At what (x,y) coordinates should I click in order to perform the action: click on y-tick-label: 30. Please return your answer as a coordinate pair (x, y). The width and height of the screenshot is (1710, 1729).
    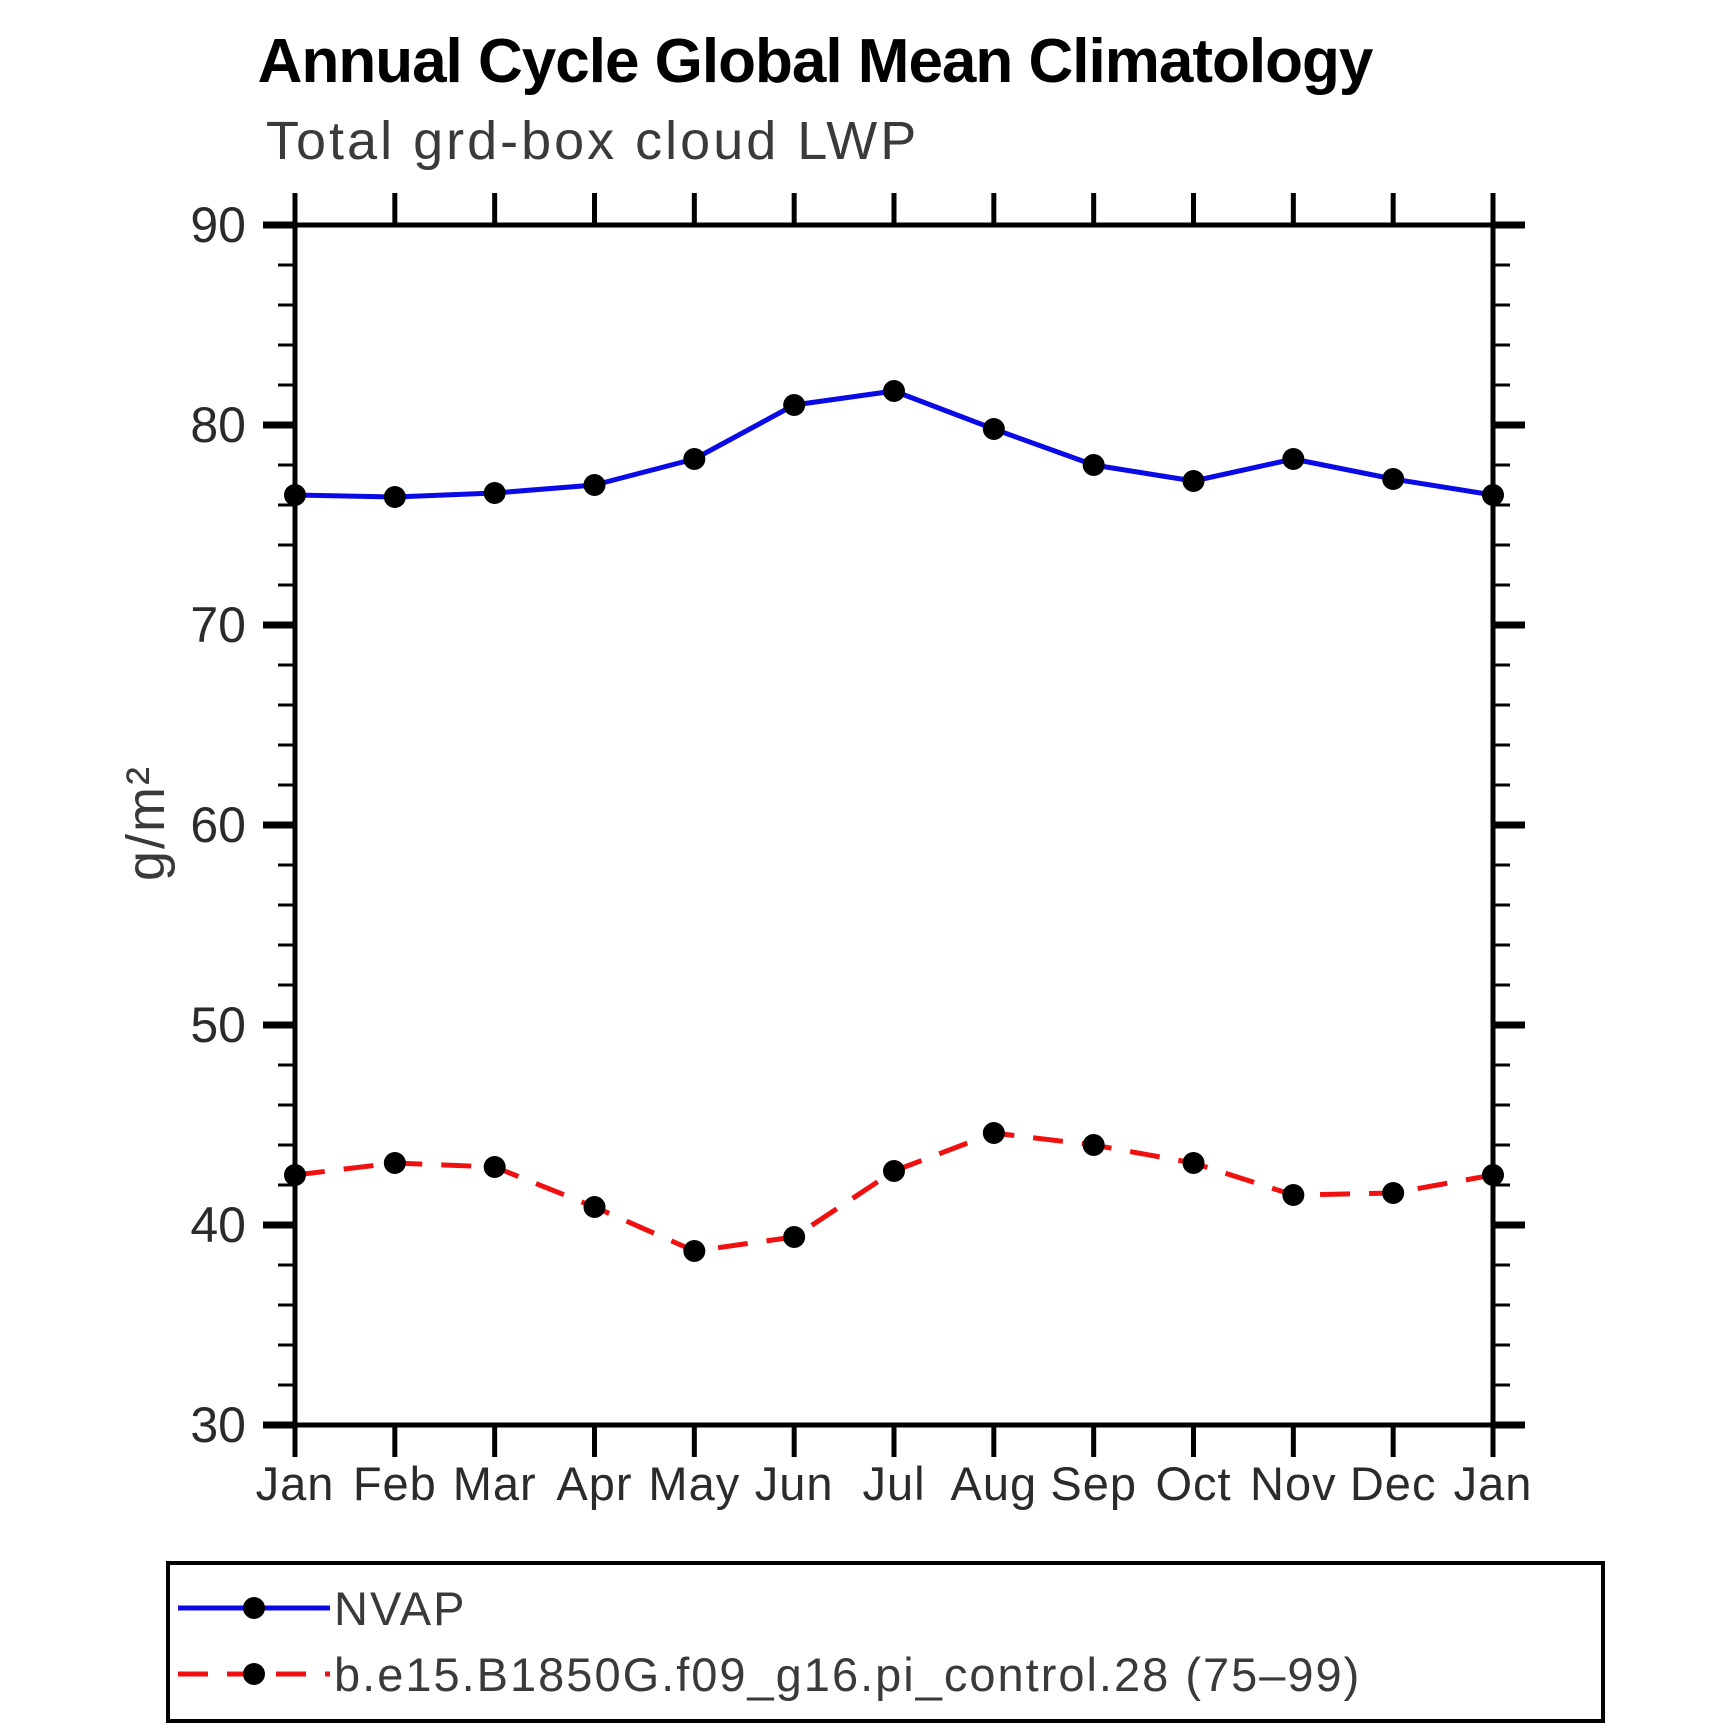
    Looking at the image, I should click on (218, 1425).